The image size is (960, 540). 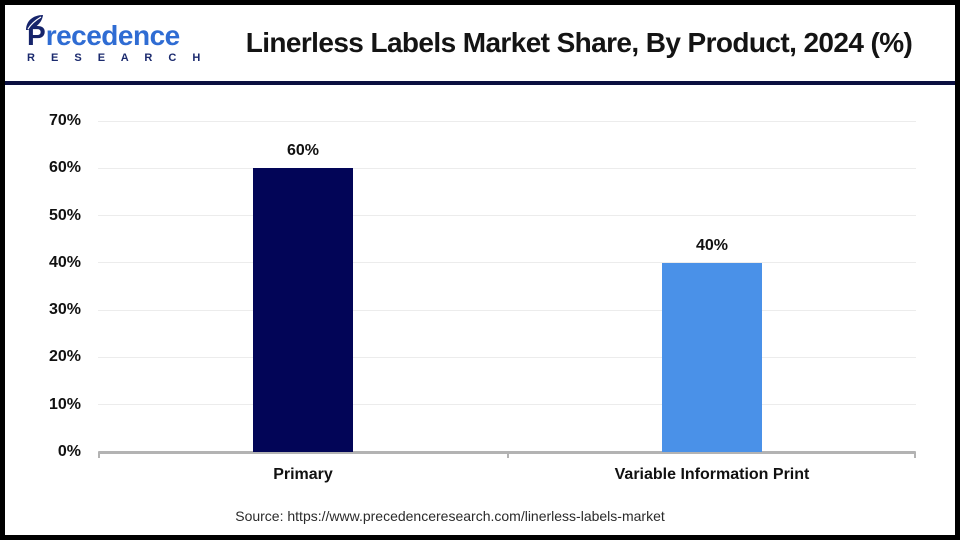 What do you see at coordinates (64, 262) in the screenshot?
I see `y-axis-tick-label: 40%` at bounding box center [64, 262].